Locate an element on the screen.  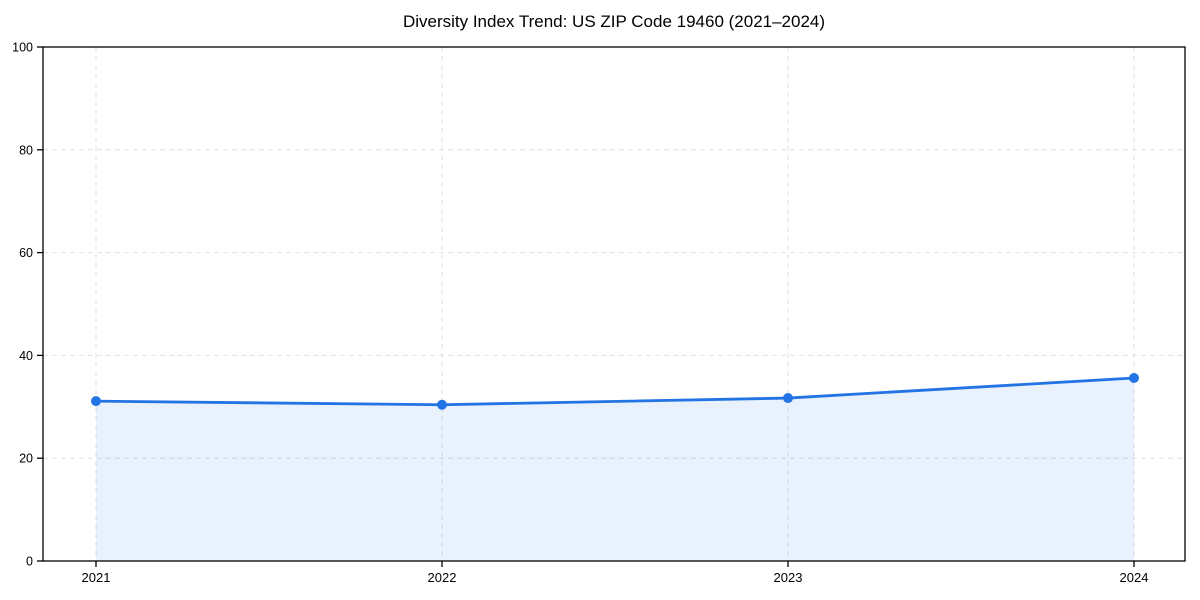
y-tick-label: 60 is located at coordinates (26, 253).